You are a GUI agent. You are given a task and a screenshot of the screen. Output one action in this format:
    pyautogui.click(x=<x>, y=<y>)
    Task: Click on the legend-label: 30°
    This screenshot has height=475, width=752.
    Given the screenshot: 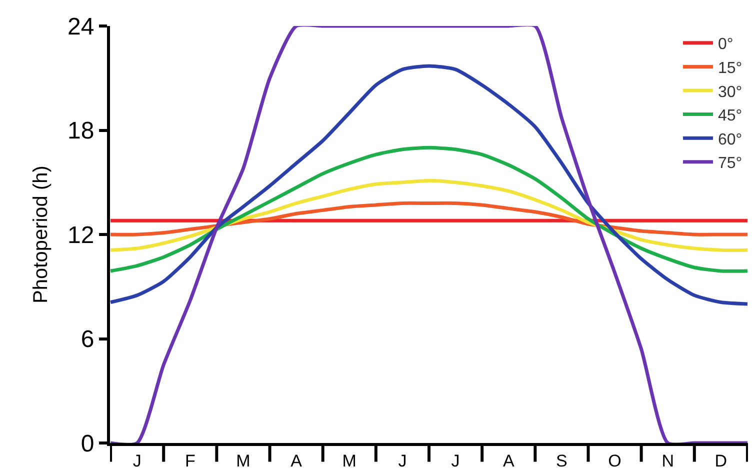 What is the action you would take?
    pyautogui.click(x=730, y=92)
    